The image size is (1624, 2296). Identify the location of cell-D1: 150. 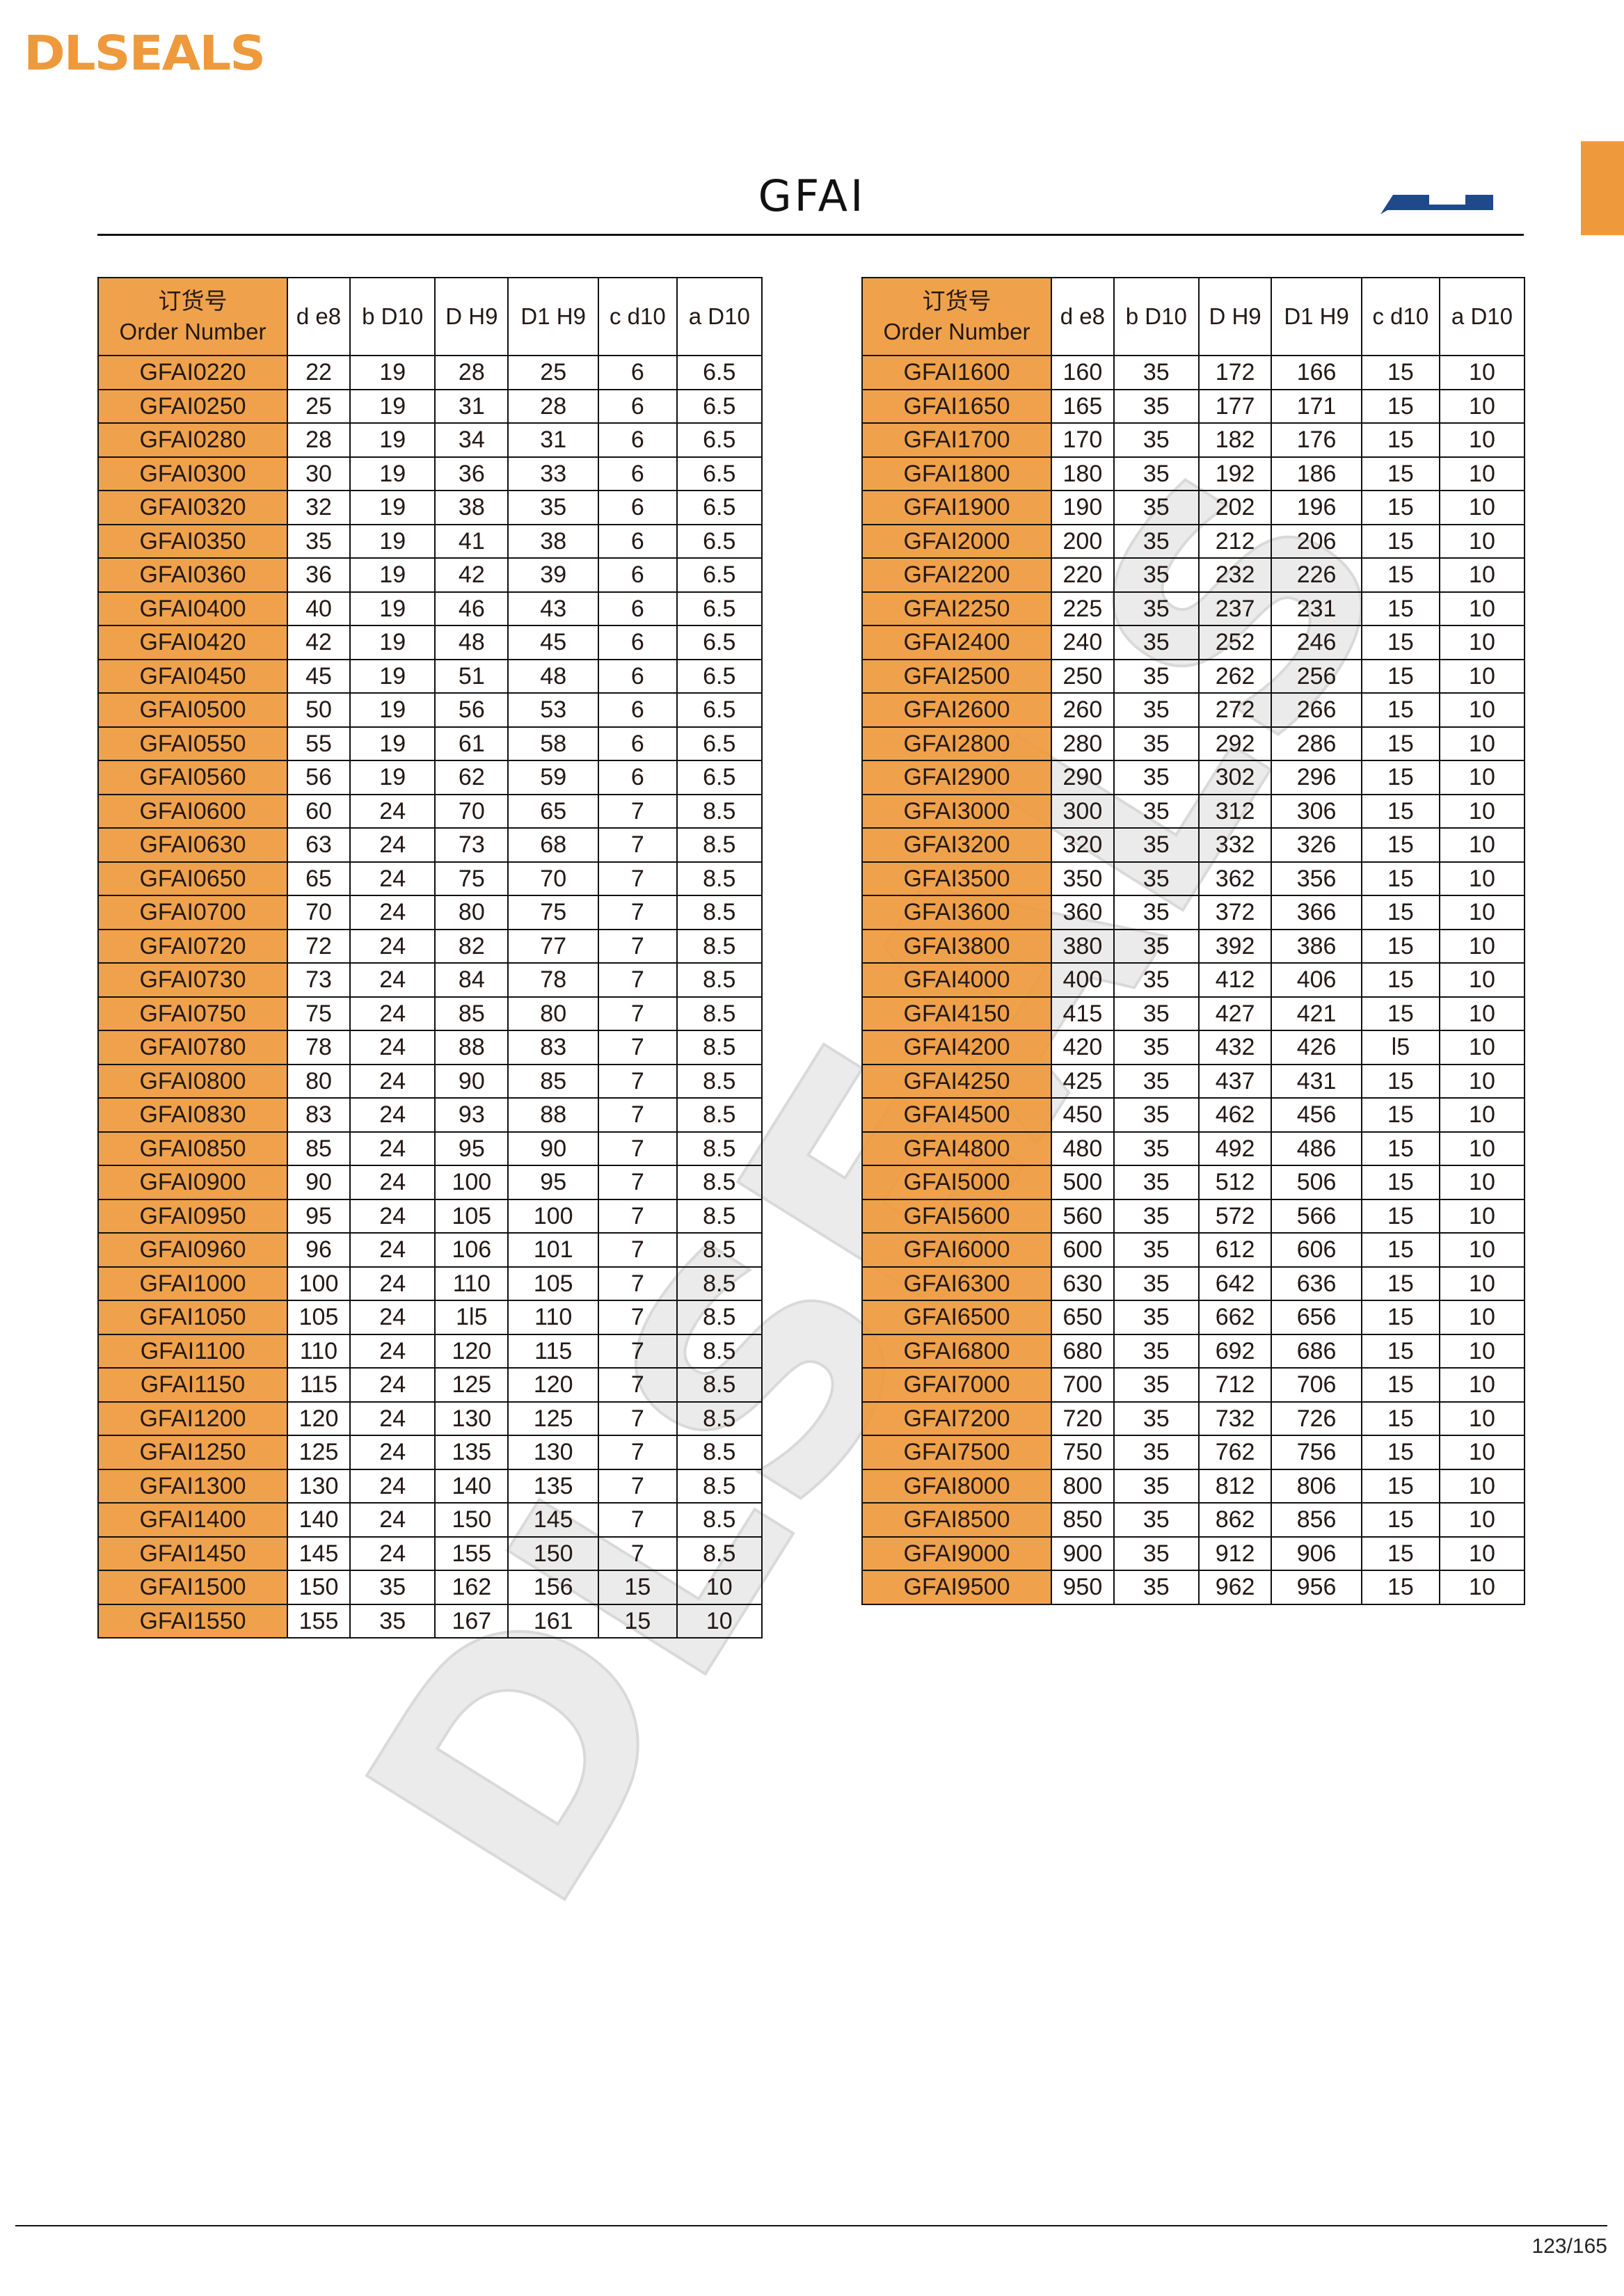
(553, 1554).